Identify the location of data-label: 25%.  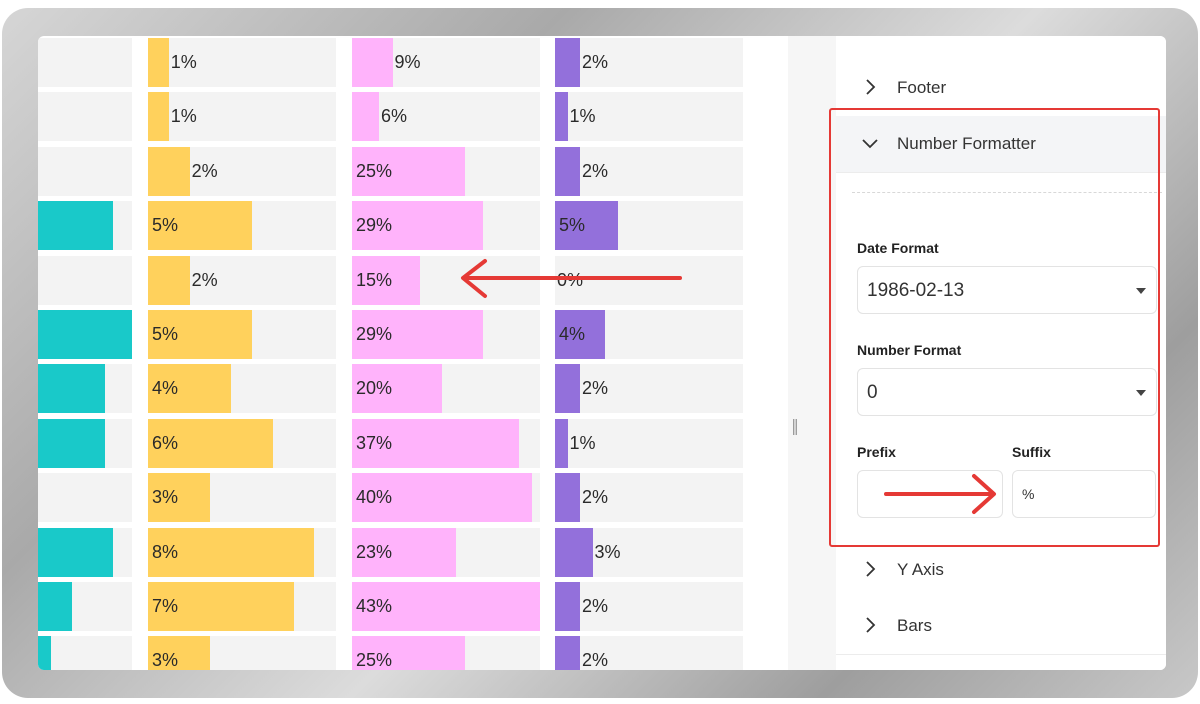
(374, 660).